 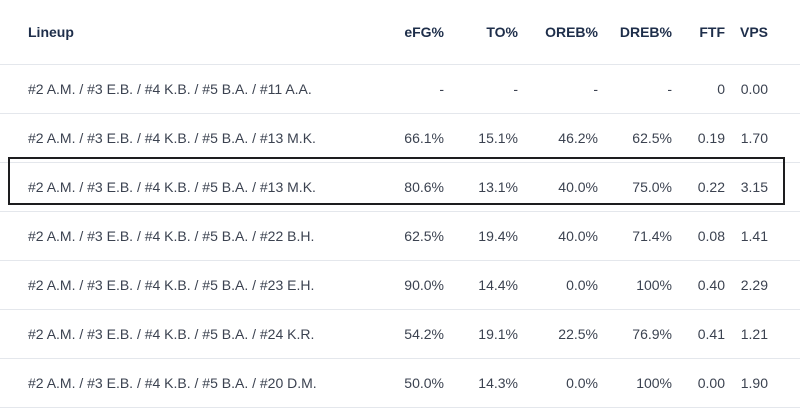 What do you see at coordinates (195, 32) in the screenshot?
I see `column-header-lineup: Lineup` at bounding box center [195, 32].